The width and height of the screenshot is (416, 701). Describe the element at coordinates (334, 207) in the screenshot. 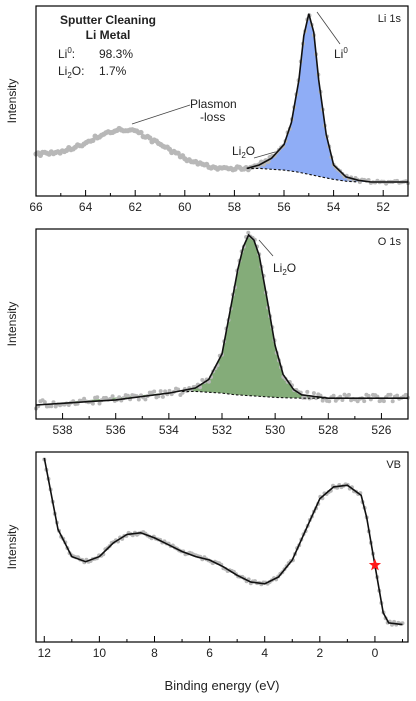

I see `li1s-x-tick-label: 54` at that location.